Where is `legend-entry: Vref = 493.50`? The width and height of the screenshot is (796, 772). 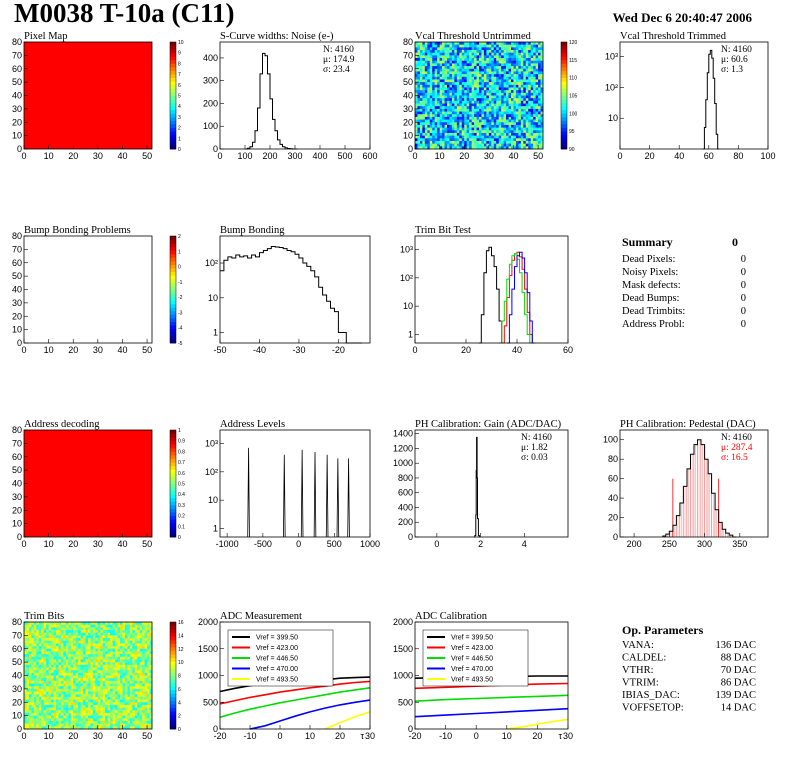 legend-entry: Vref = 493.50 is located at coordinates (472, 680).